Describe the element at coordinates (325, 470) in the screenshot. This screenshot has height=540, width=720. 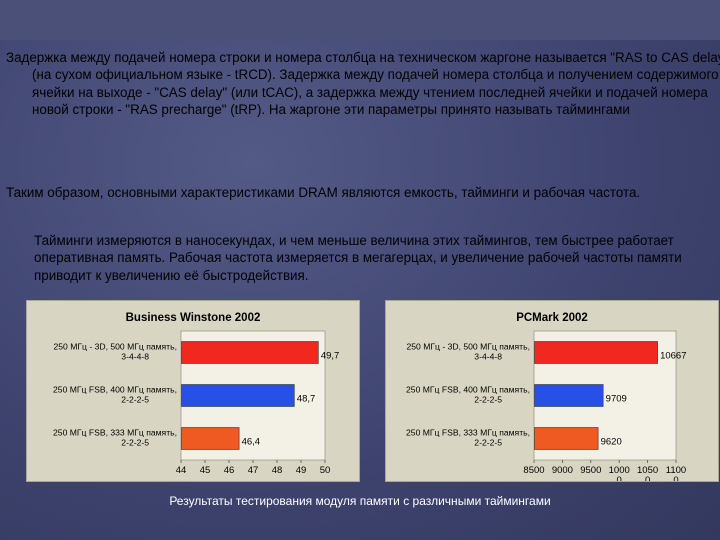
I see `x-tick-label: 50` at that location.